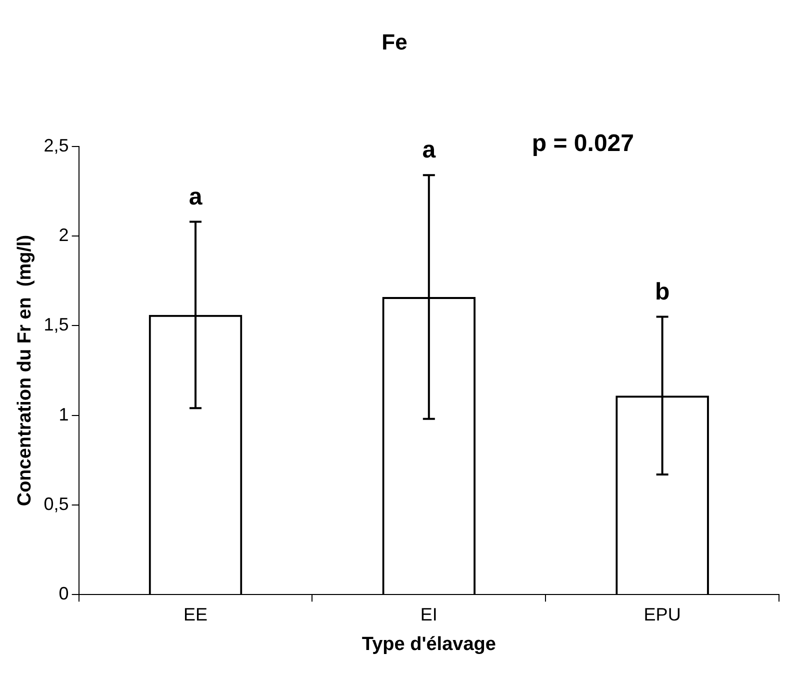 This screenshot has width=789, height=680. Describe the element at coordinates (63, 235) in the screenshot. I see `y-tick-label: 2` at that location.